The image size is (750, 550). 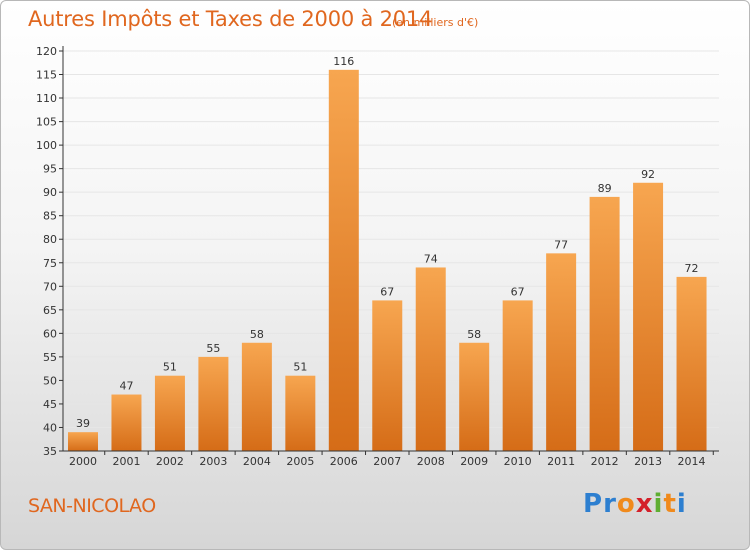 I want to click on x-tick-label: 2007, so click(x=387, y=461).